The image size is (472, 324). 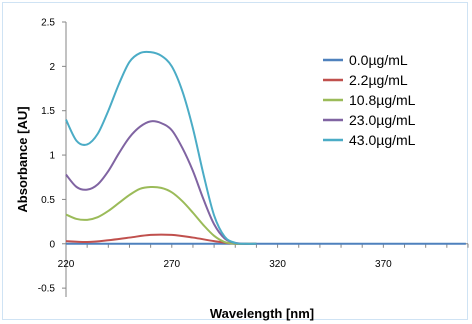 I want to click on legend-label: 10.8µg/mL, so click(x=382, y=100).